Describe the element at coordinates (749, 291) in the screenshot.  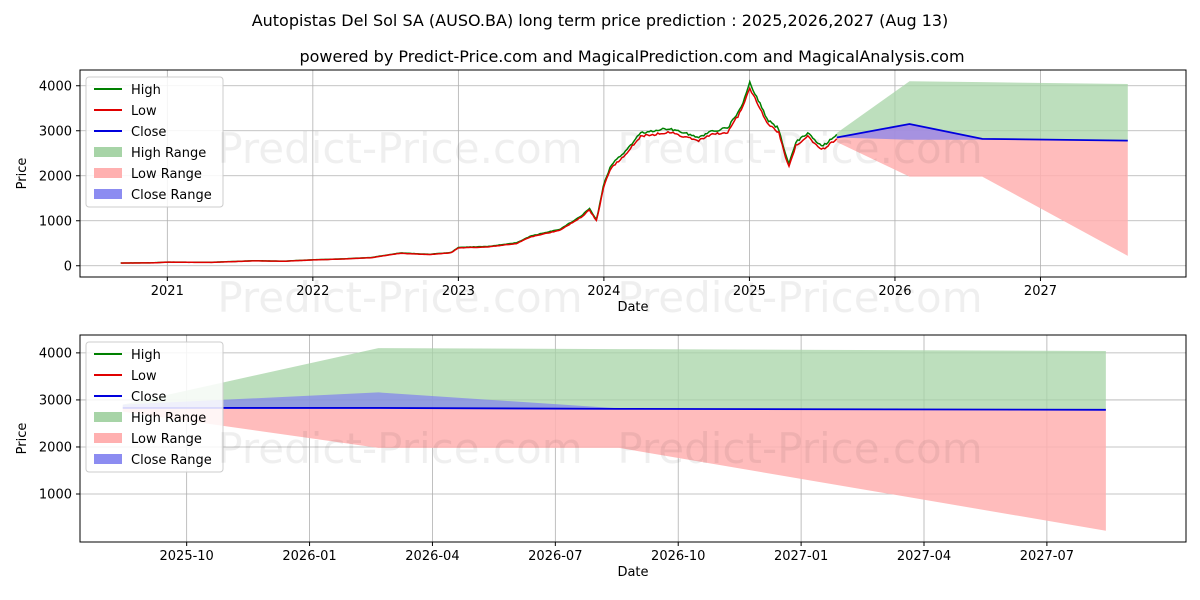
I see `x-tick-label: 2025` at that location.